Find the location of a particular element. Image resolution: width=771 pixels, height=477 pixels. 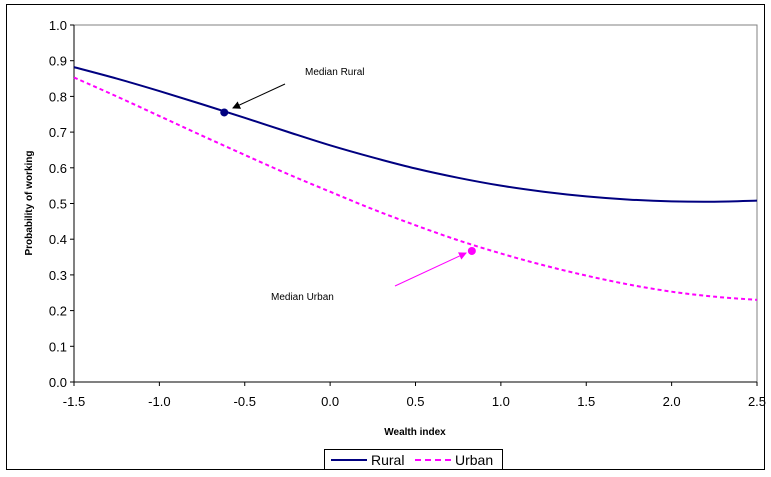

y-axis: 0.0 0.1 0.2 0.3 0.4 0.5 0.6 0.7 0.8 0.9 1.0 is located at coordinates (62, 204).